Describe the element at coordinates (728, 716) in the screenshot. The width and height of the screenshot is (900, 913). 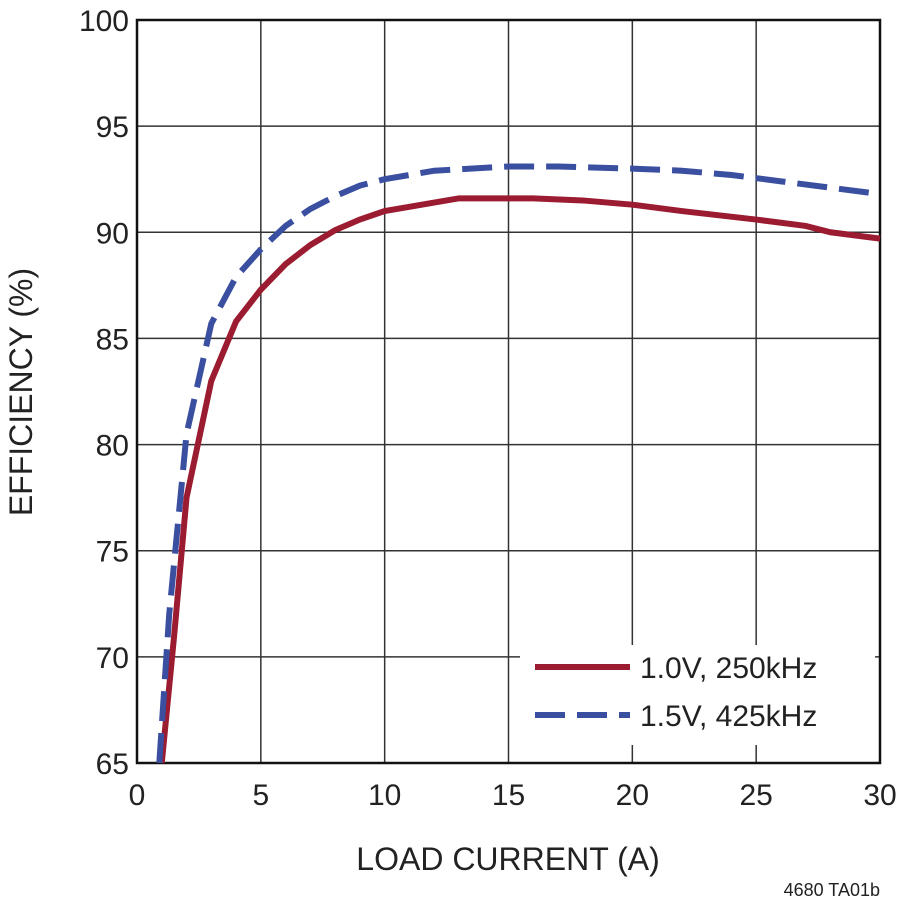
I see `legend-label: 1.5V, 425kHz` at that location.